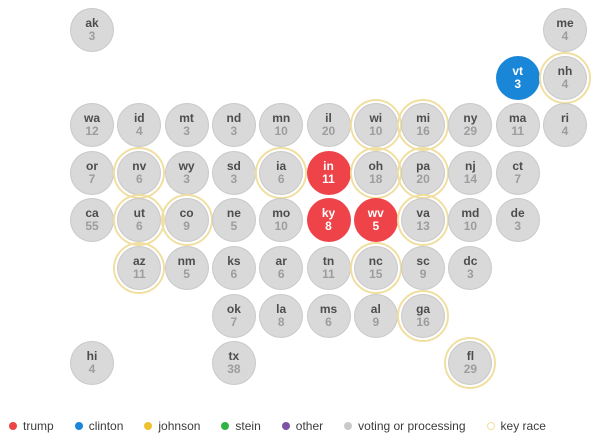 This screenshot has height=443, width=600. I want to click on state-electoral-votes: 13, so click(423, 226).